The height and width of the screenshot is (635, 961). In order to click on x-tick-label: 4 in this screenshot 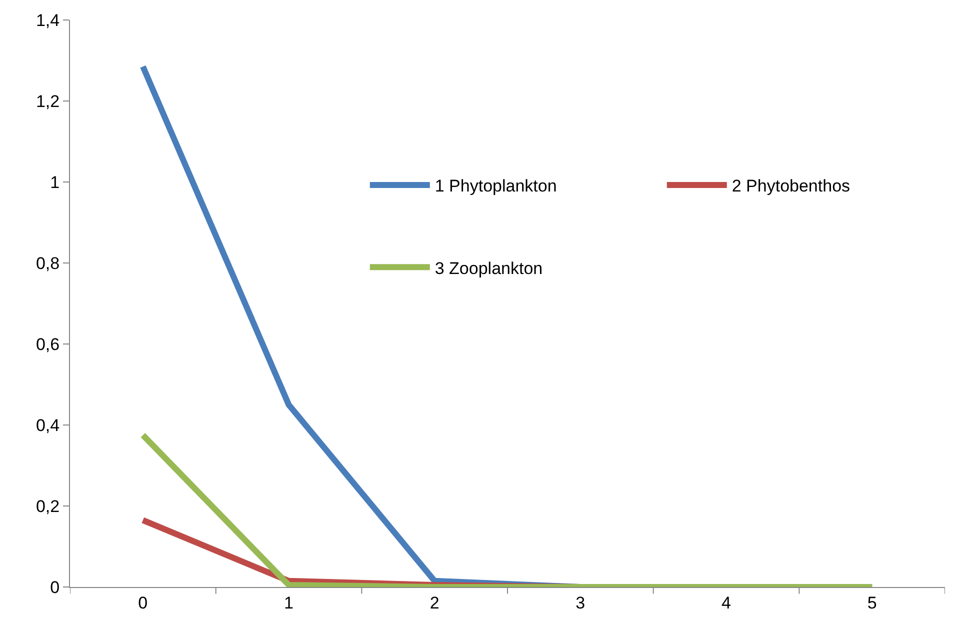, I will do `click(726, 602)`.